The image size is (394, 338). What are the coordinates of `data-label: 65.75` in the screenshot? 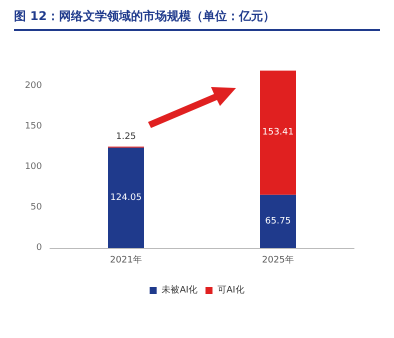 It's located at (278, 221).